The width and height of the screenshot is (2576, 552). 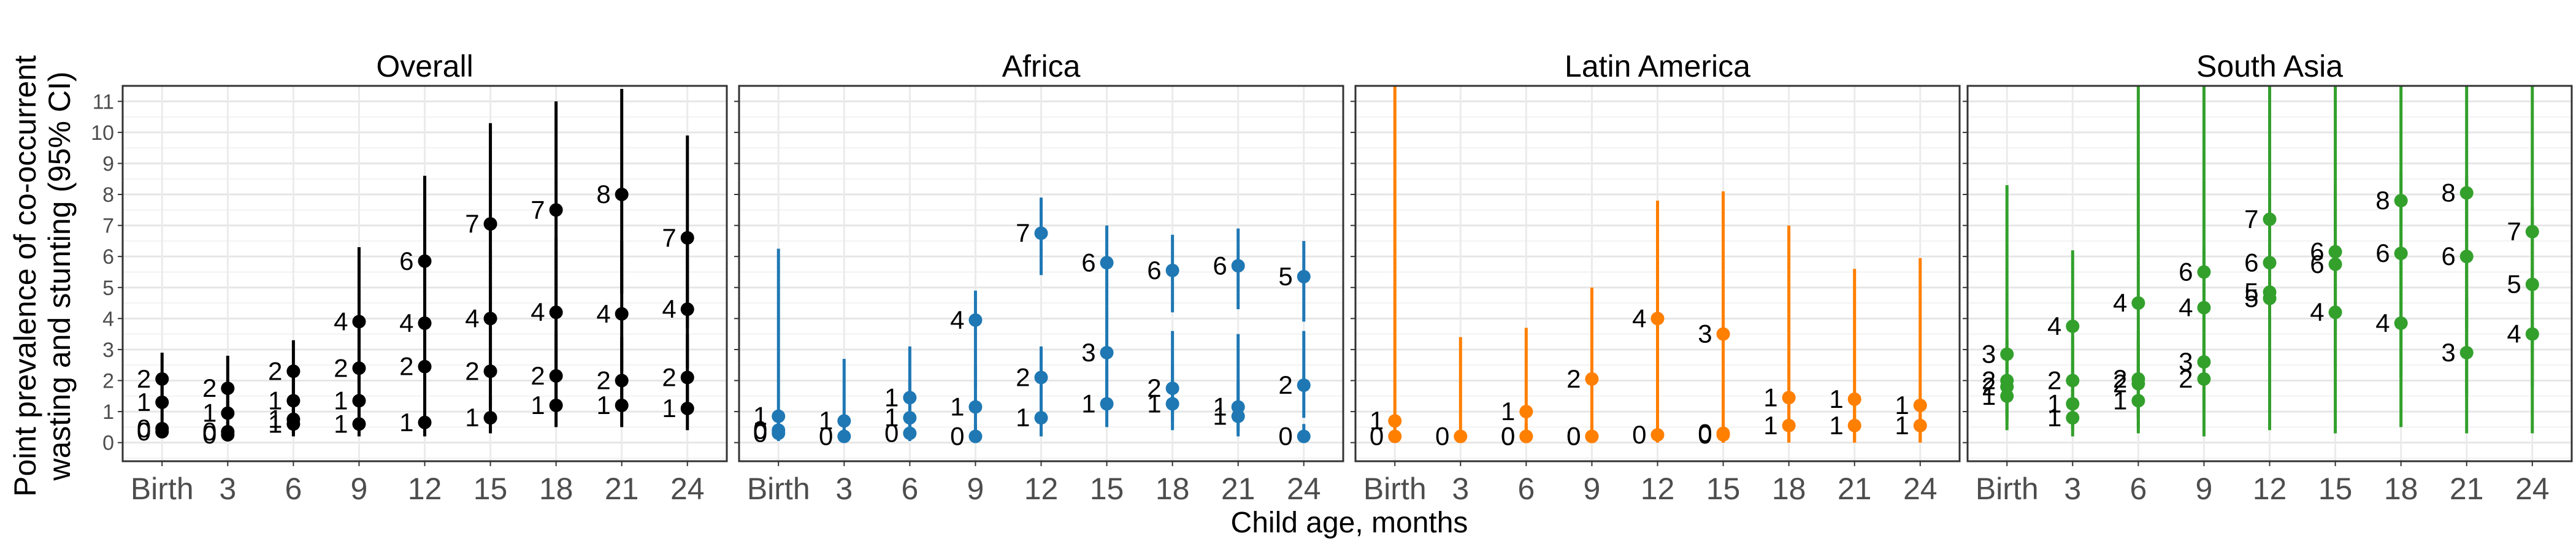 I want to click on data-label: 5, so click(x=2514, y=284).